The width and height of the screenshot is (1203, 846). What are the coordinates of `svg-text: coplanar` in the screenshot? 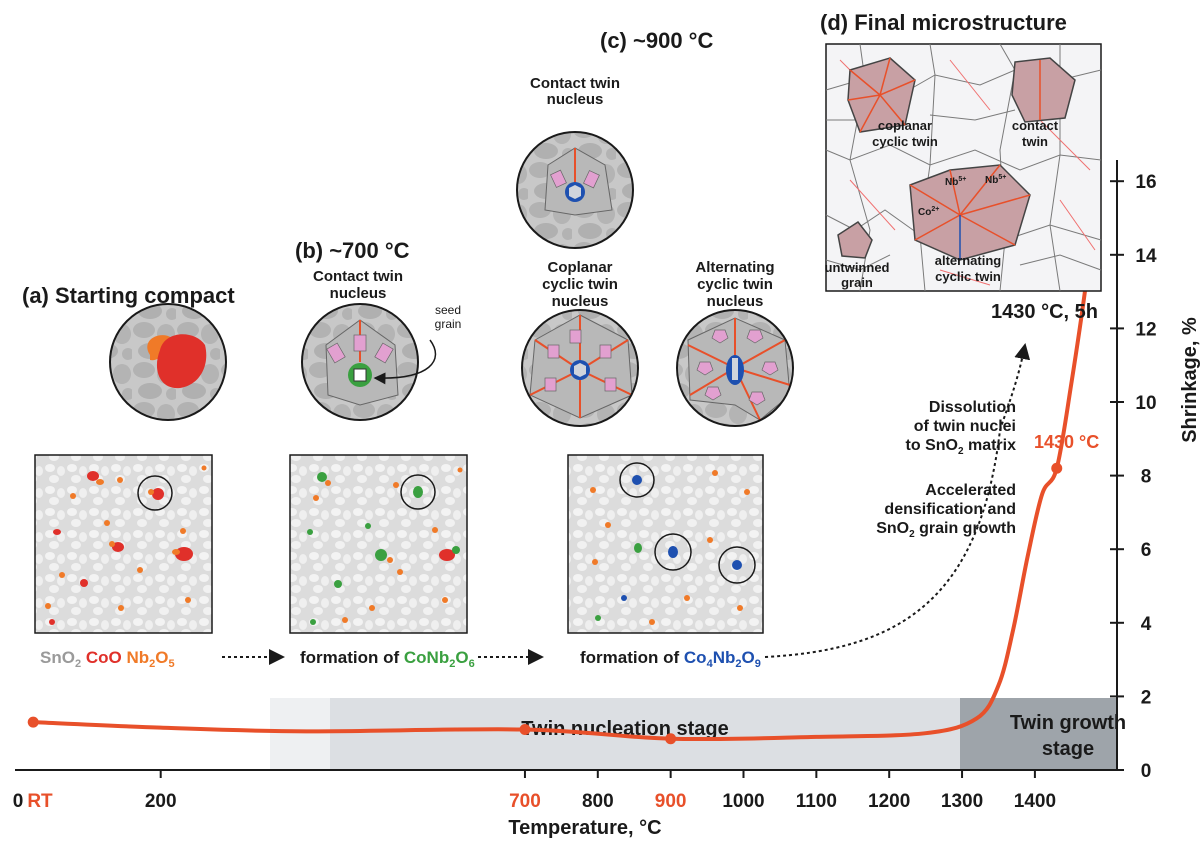 It's located at (905, 125).